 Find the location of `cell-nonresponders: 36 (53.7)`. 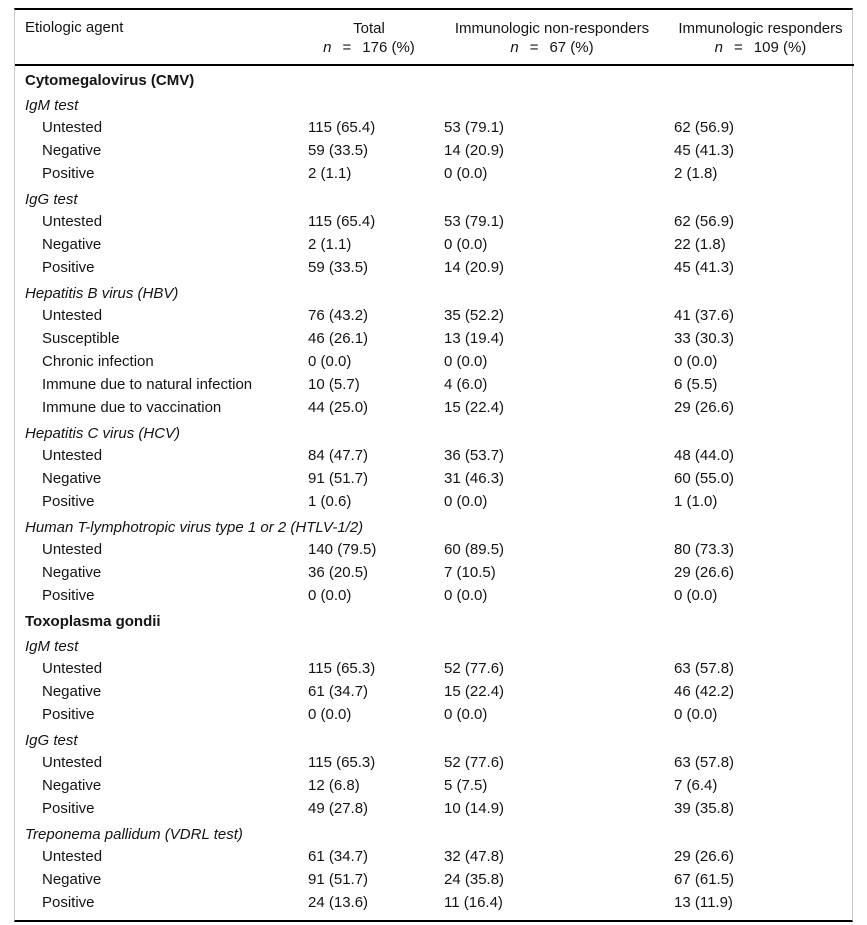

cell-nonresponders: 36 (53.7) is located at coordinates (474, 455).